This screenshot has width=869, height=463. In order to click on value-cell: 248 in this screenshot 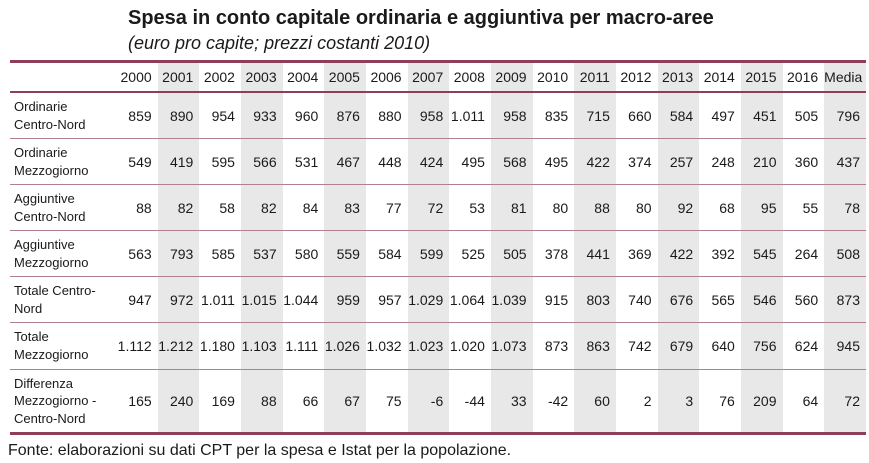, I will do `click(723, 161)`.